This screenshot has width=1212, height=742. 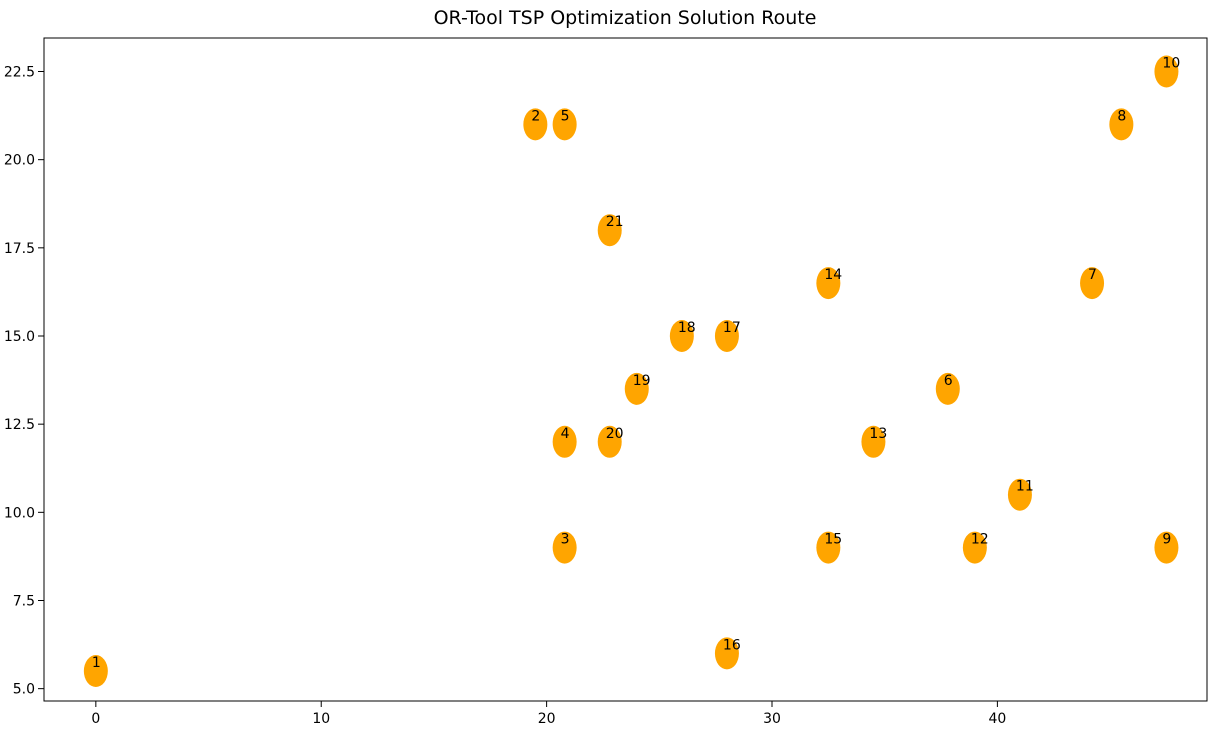 What do you see at coordinates (625, 18) in the screenshot?
I see `chart-title: OR-Tool TSP Optimization Solution Route` at bounding box center [625, 18].